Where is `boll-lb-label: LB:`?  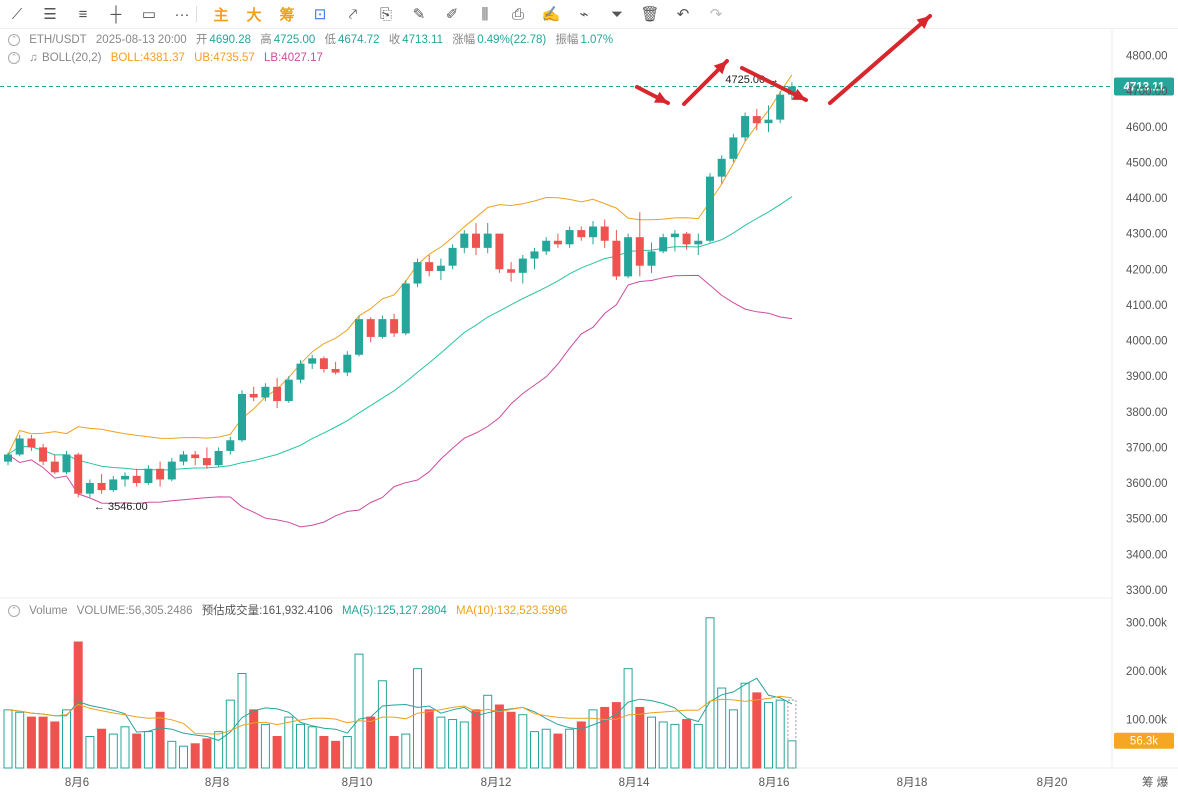 boll-lb-label: LB: is located at coordinates (273, 58).